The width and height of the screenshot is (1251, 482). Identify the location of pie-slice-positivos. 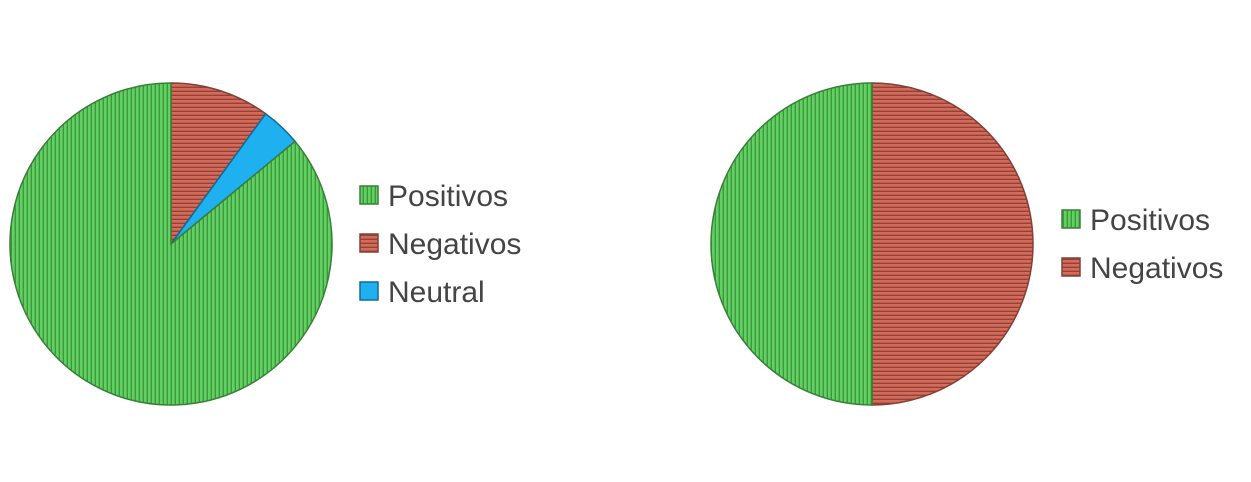
(791, 244).